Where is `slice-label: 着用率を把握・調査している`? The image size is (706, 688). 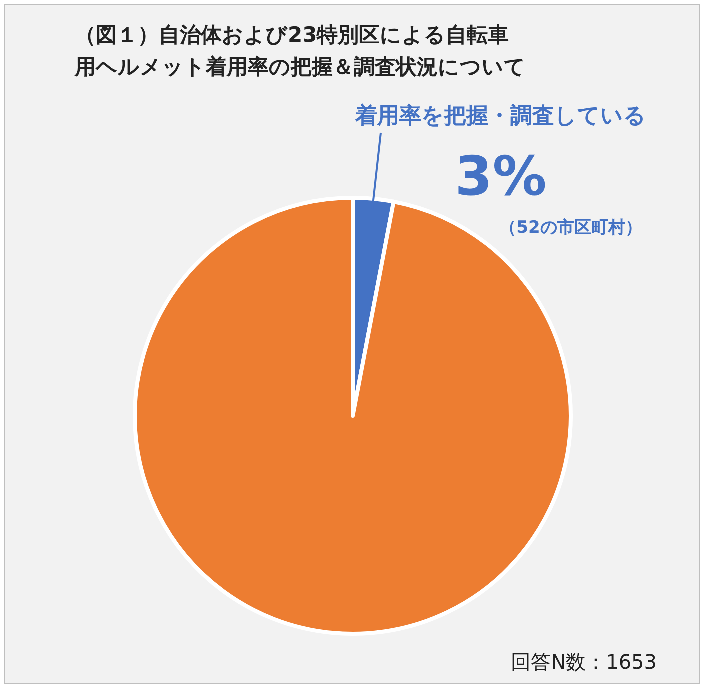
slice-label: 着用率を把握・調査している is located at coordinates (500, 116).